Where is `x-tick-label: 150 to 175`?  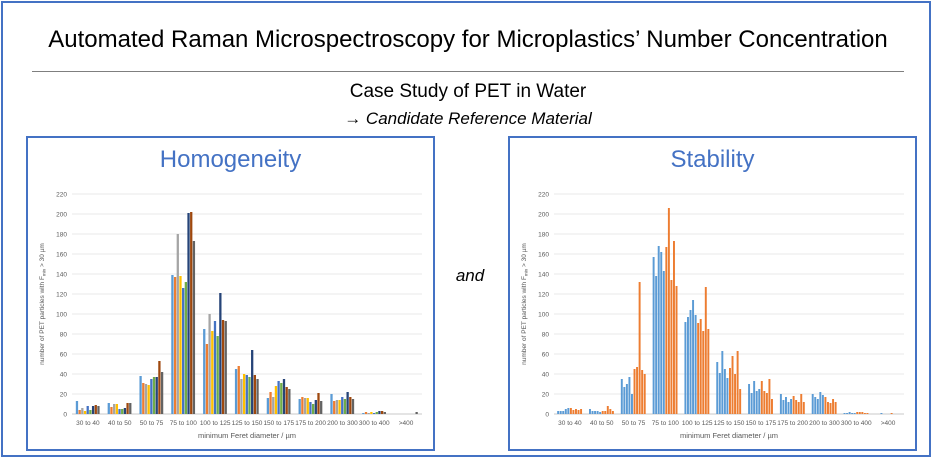
x-tick-label: 150 to 175 is located at coordinates (278, 423).